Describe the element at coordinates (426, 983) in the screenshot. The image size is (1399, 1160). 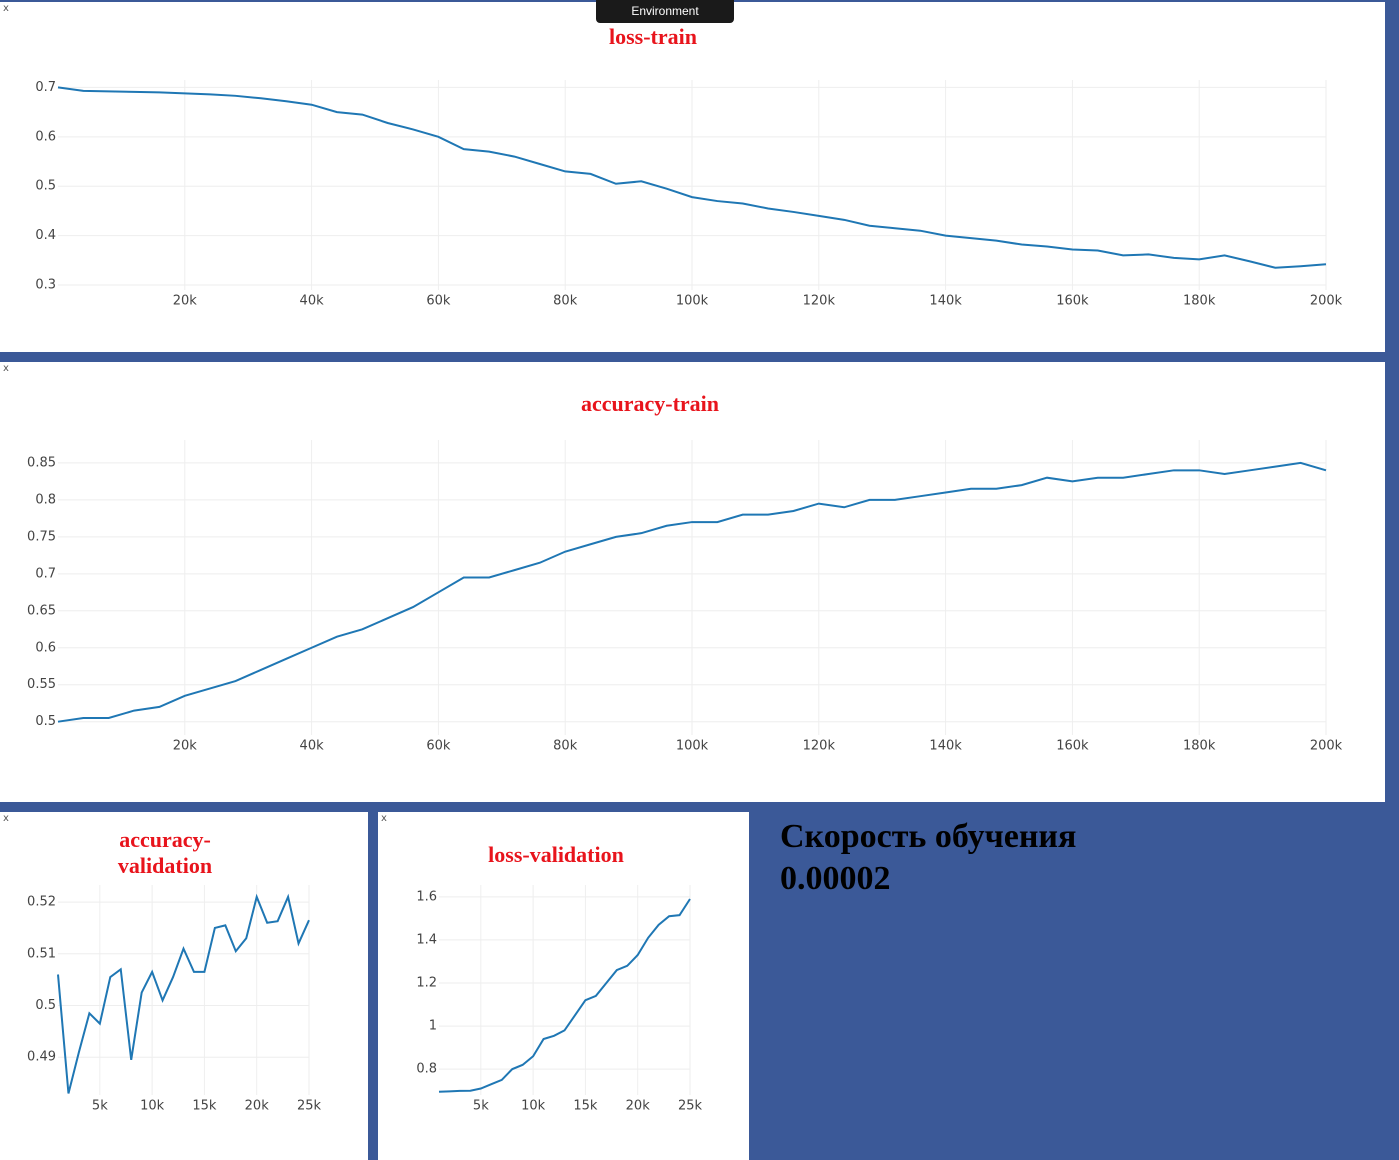
I see `y-tick-label: 1.2` at that location.